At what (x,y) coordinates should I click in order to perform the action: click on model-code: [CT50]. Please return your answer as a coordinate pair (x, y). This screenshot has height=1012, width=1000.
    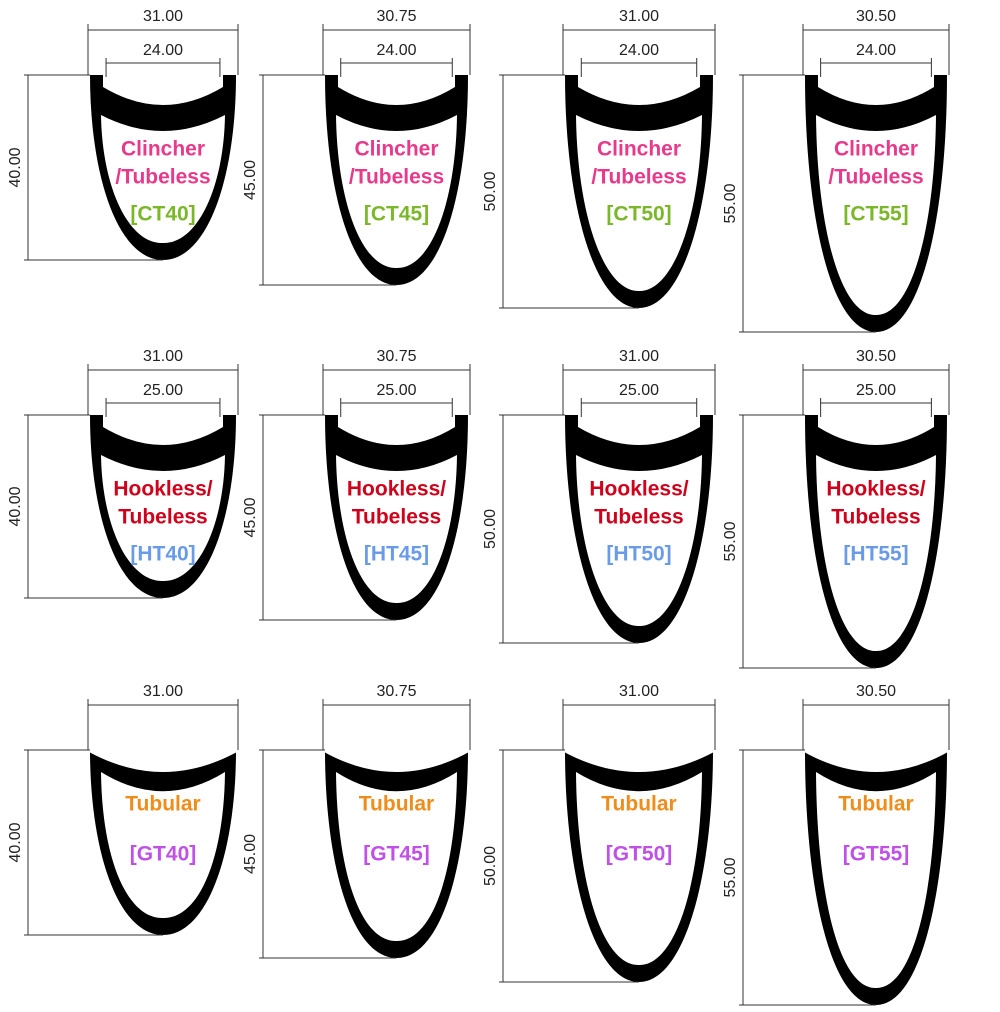
    Looking at the image, I should click on (638, 214).